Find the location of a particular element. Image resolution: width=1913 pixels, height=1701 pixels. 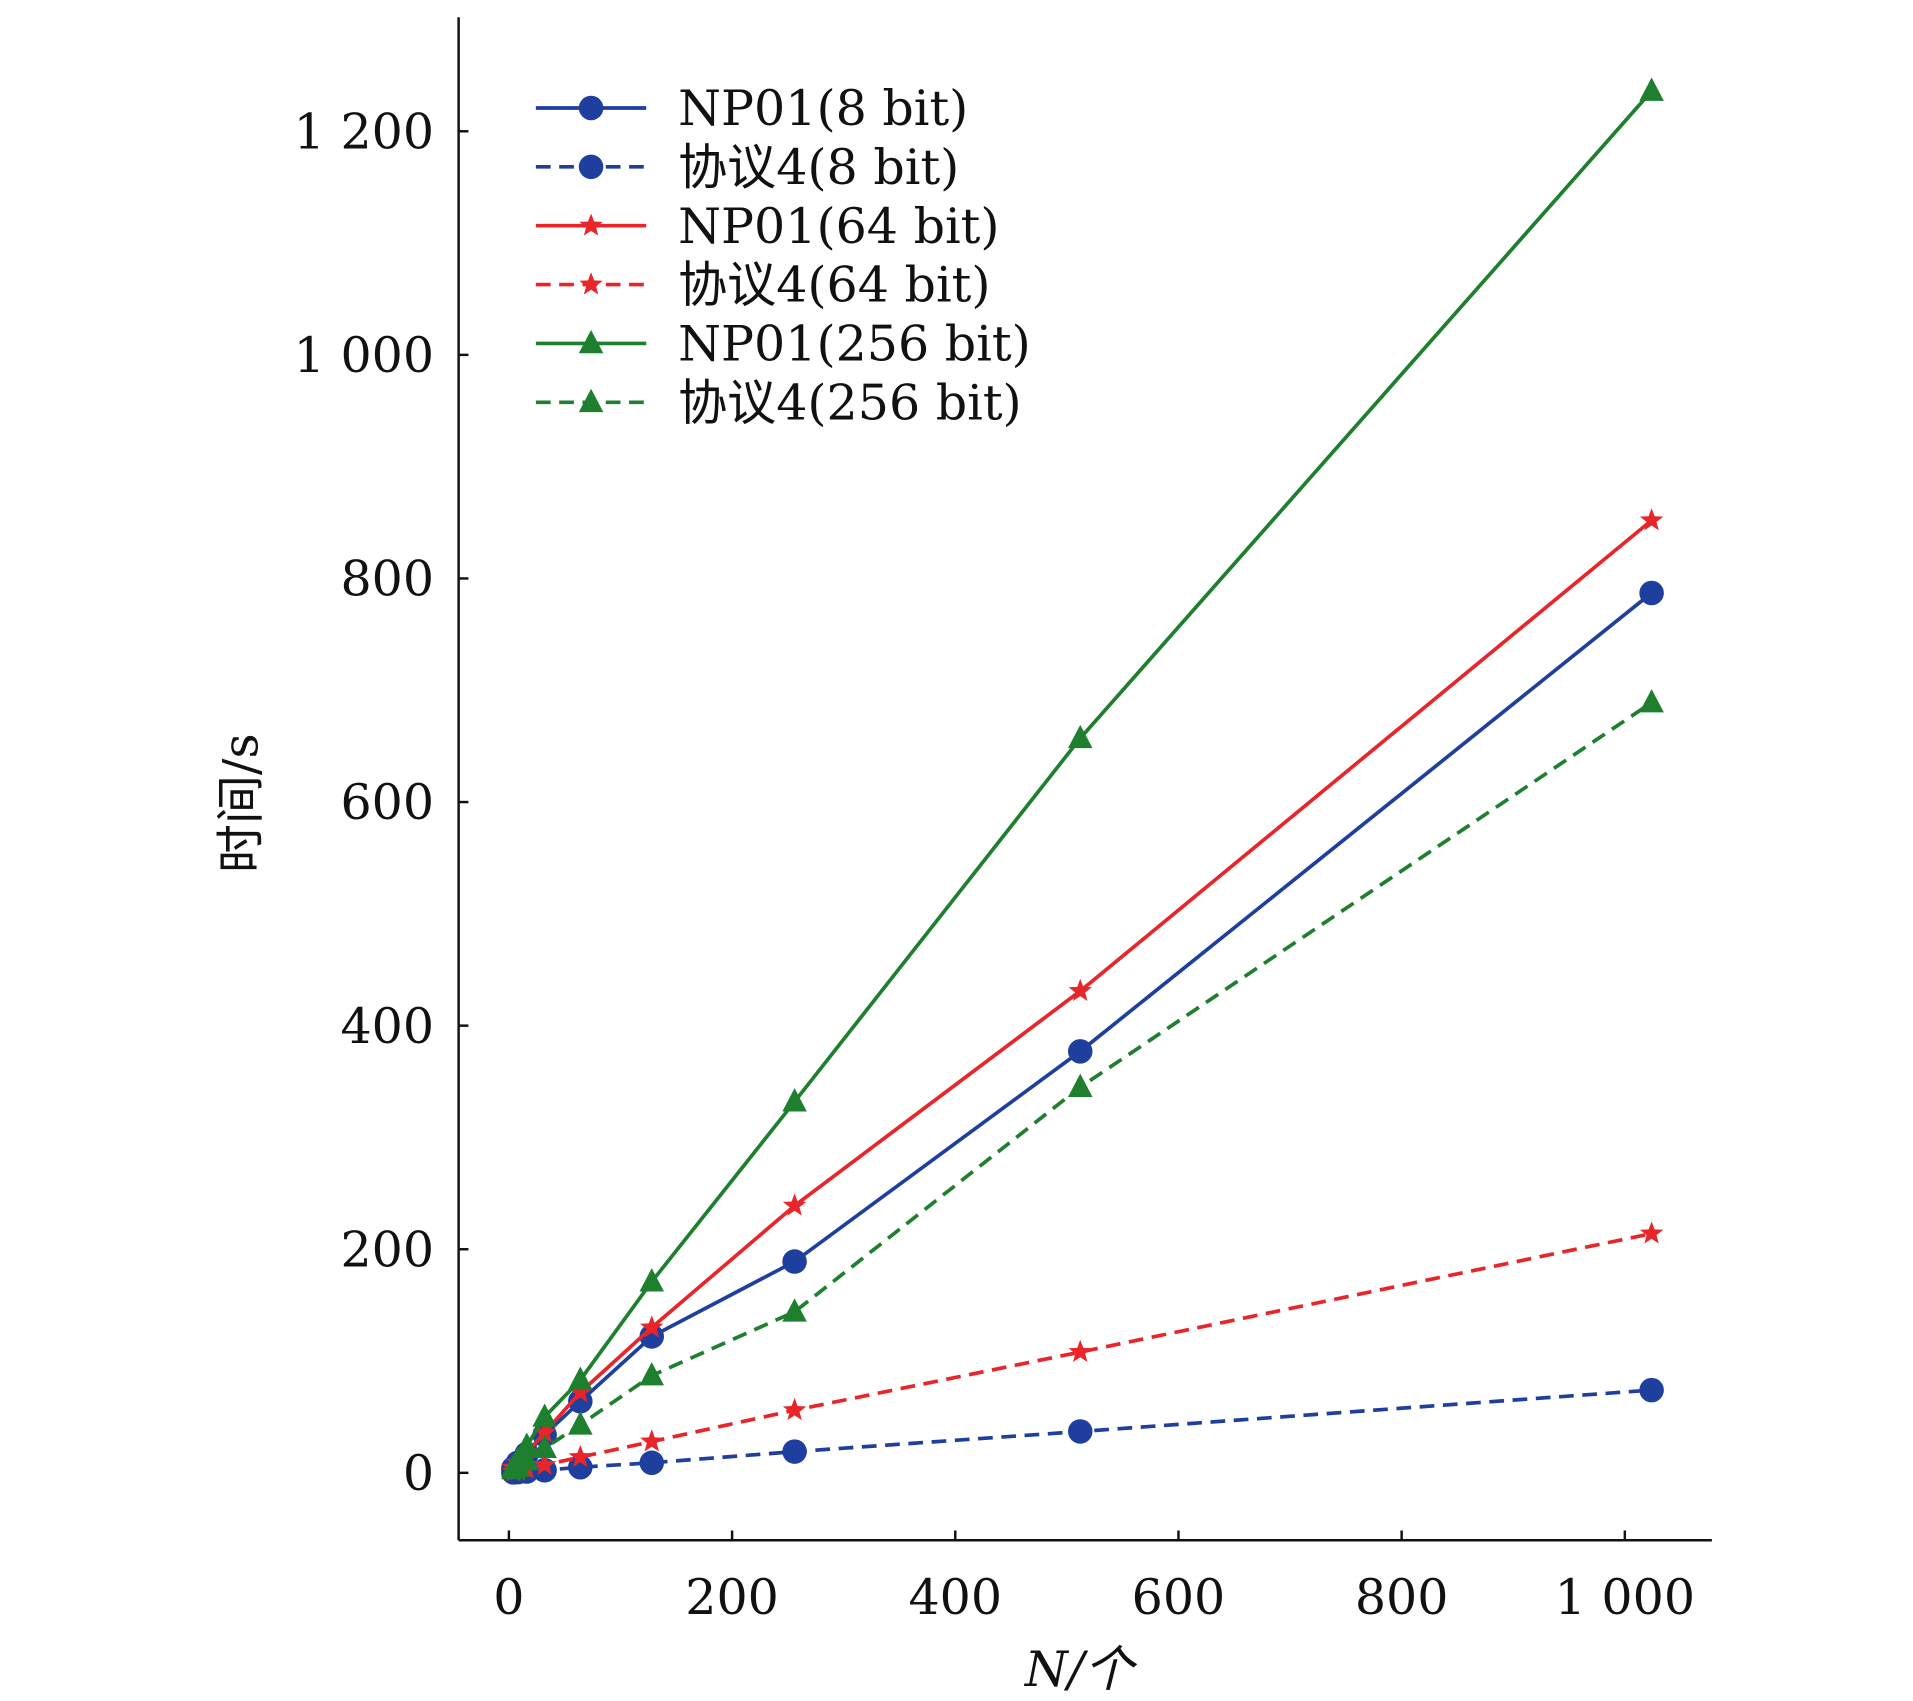

legend-label: NP01(8 bit) is located at coordinates (823, 108).